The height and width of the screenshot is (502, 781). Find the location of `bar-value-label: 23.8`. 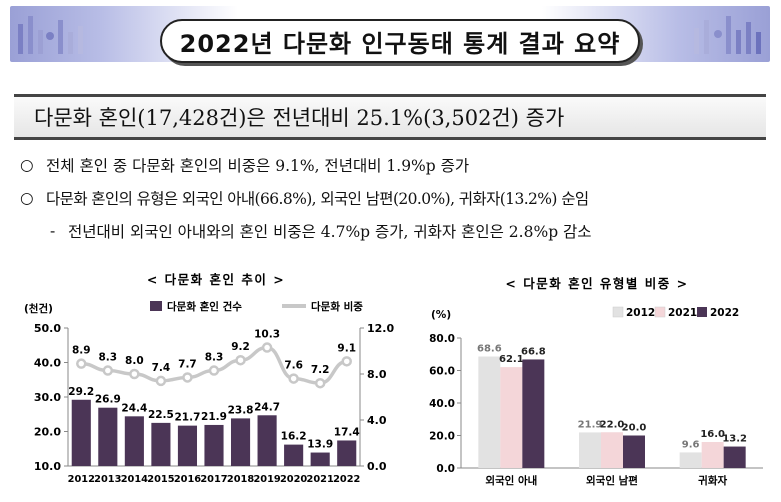

bar-value-label: 23.8 is located at coordinates (241, 410).